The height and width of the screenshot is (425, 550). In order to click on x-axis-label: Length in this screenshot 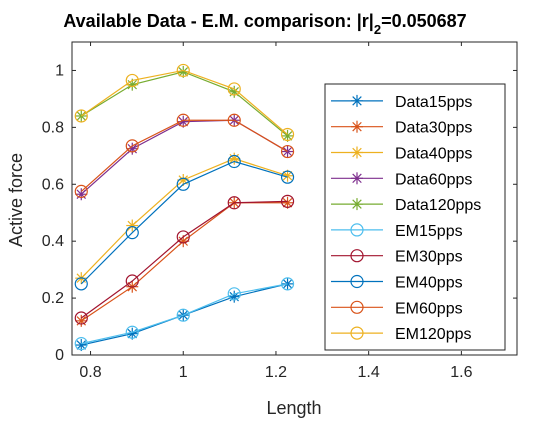, I will do `click(293, 408)`.